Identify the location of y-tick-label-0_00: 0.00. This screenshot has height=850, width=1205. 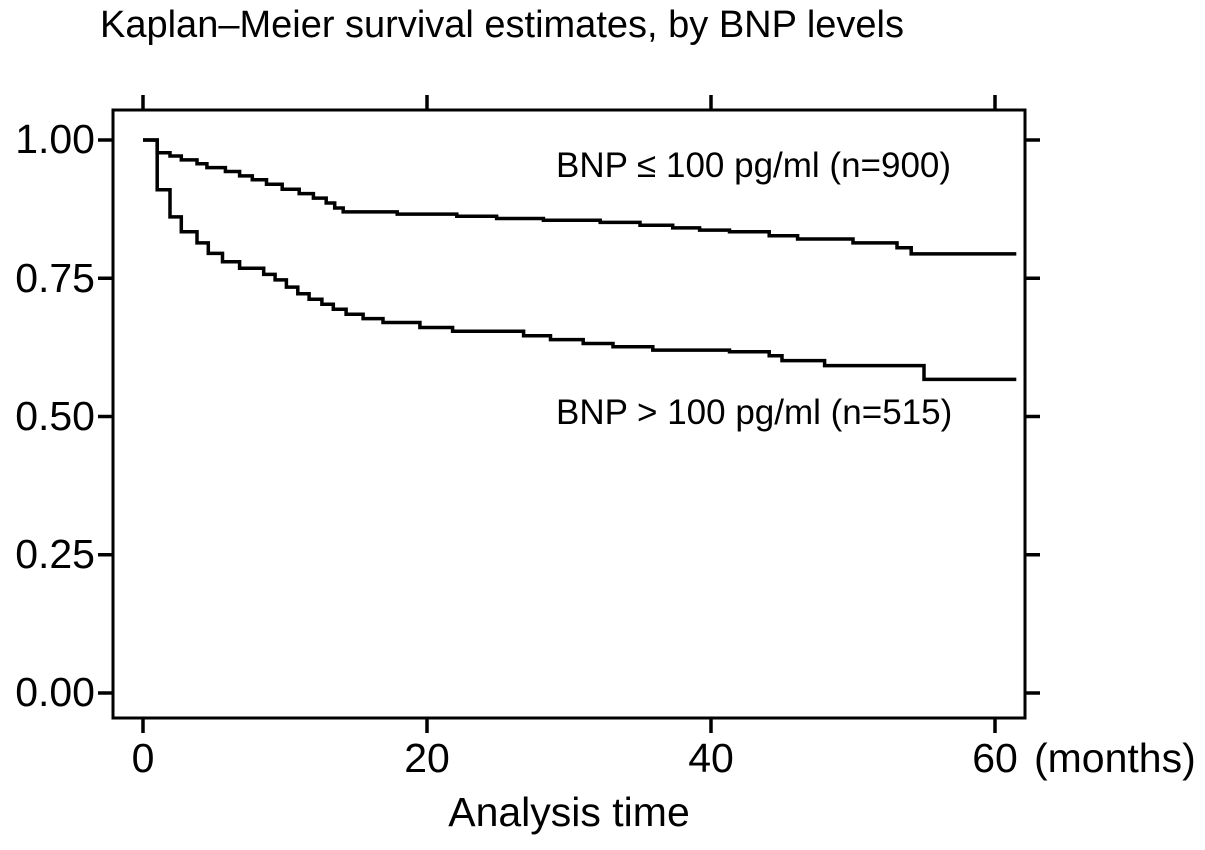
(55, 692).